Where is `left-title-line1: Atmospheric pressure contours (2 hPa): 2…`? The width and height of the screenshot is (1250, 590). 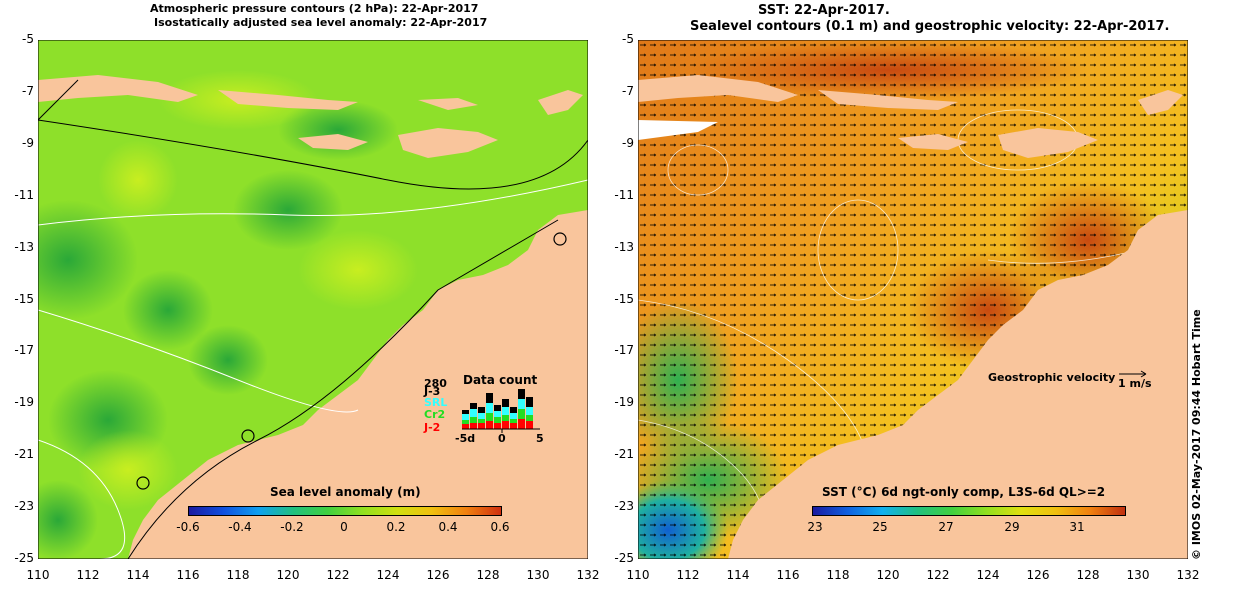 left-title-line1: Atmospheric pressure contours (2 hPa): 2… is located at coordinates (314, 8).